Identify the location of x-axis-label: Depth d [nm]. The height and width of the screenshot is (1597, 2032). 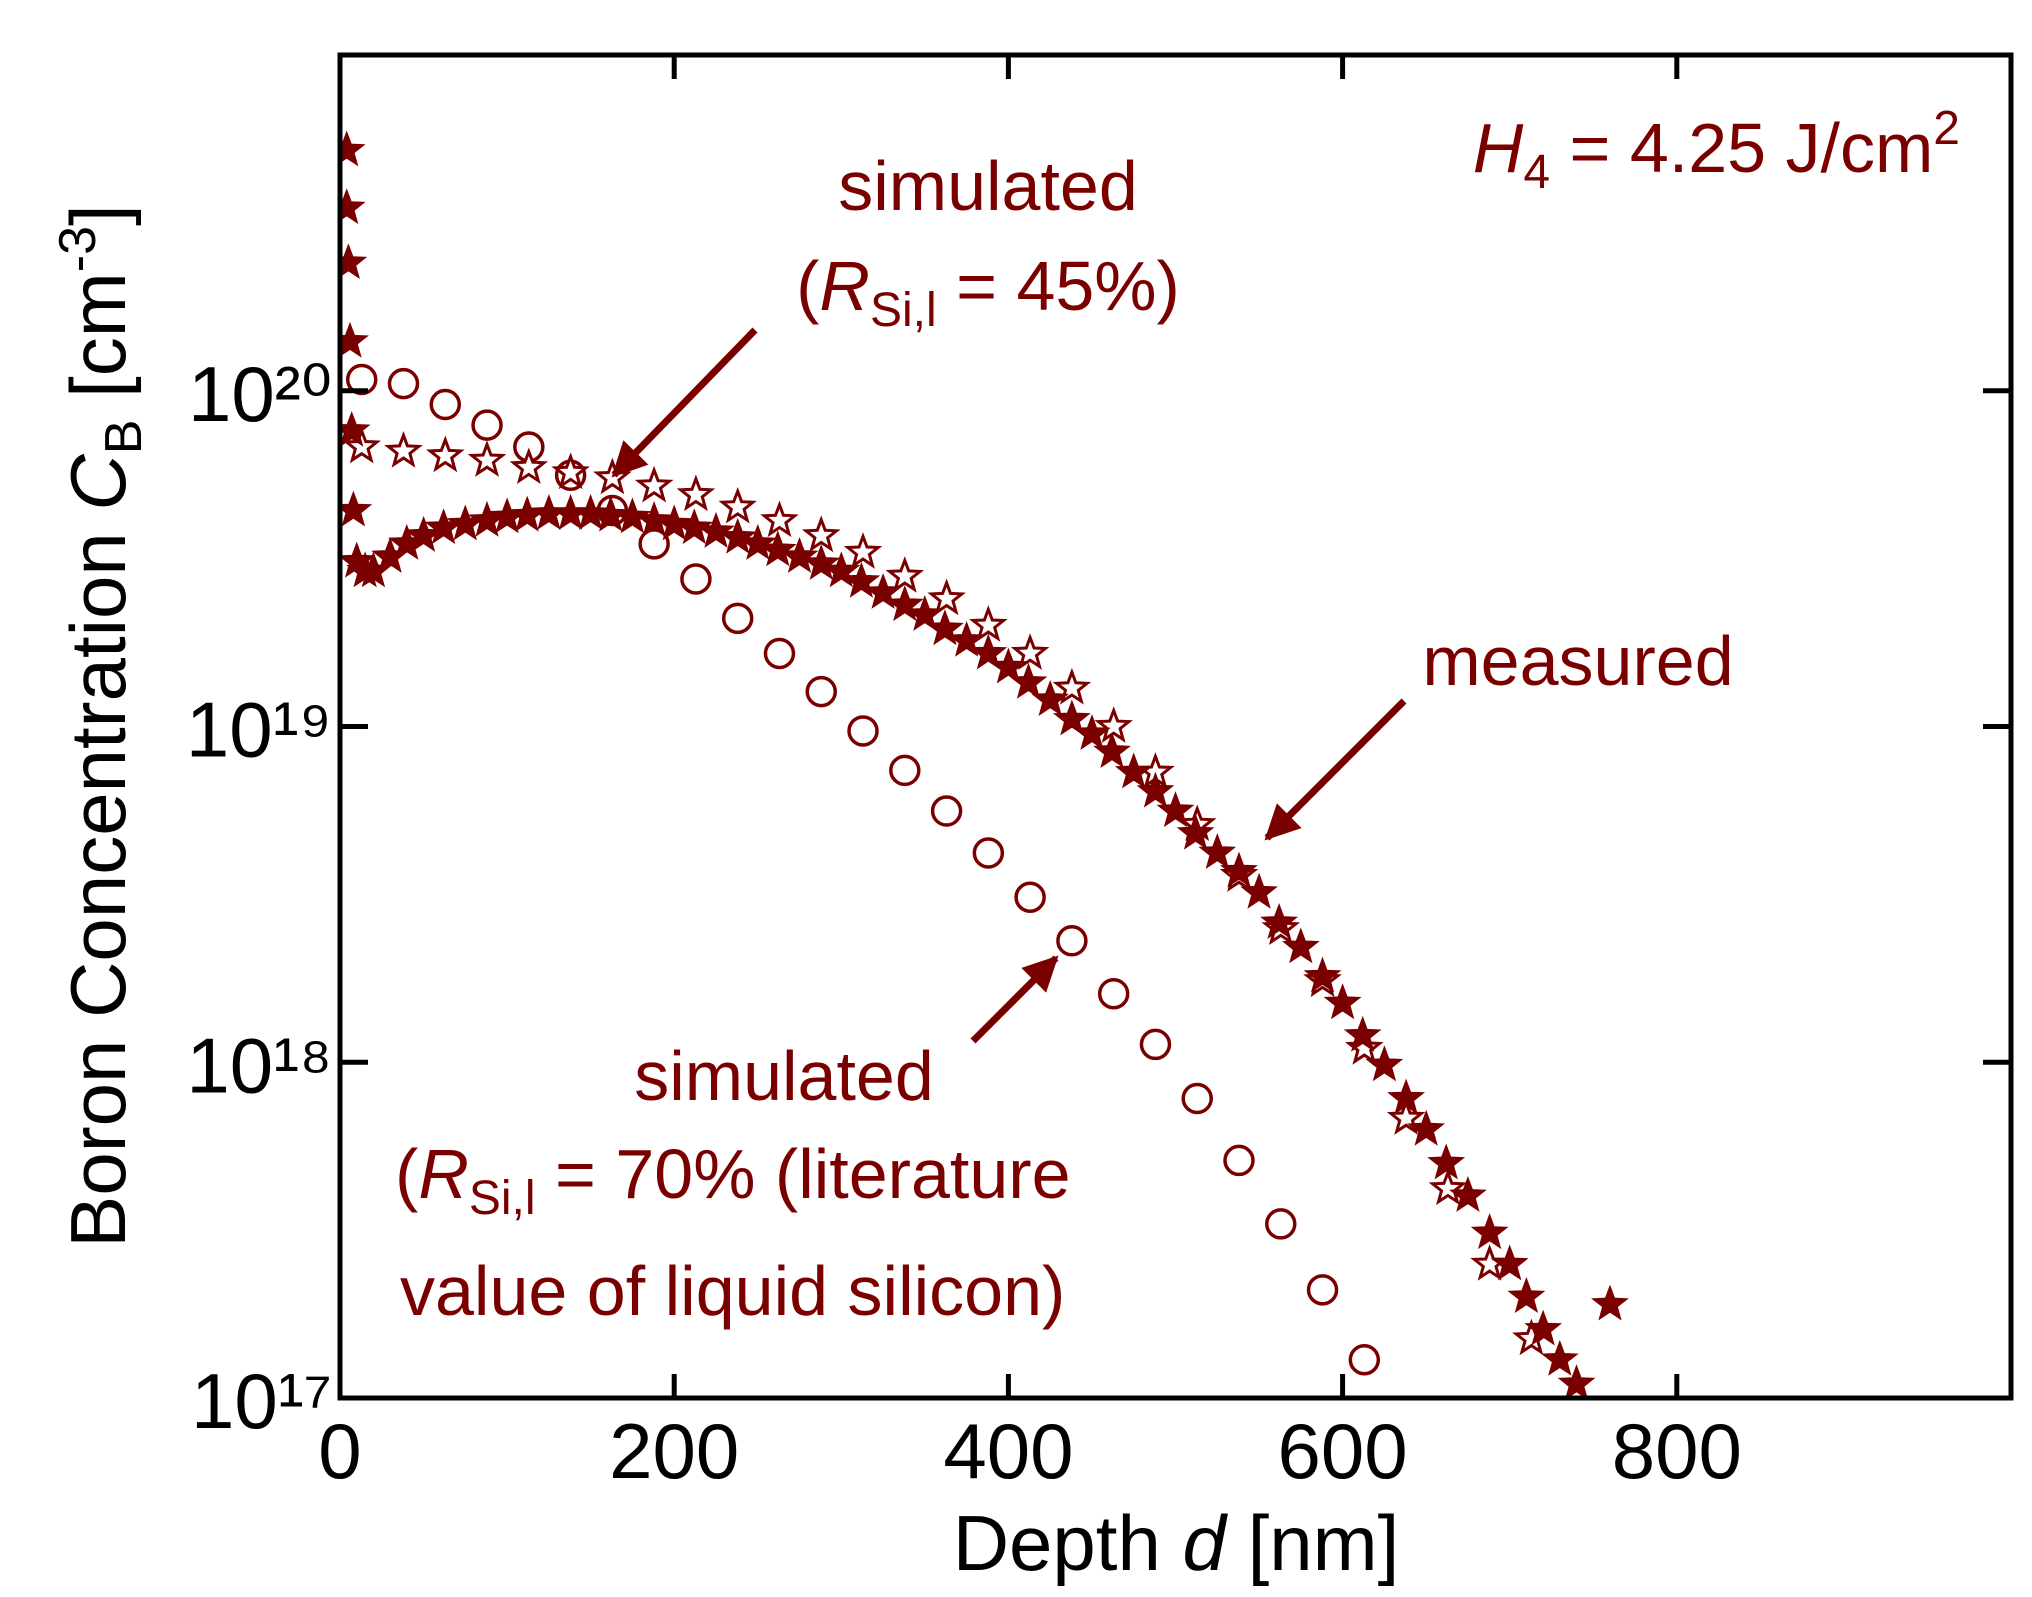
(1176, 1543).